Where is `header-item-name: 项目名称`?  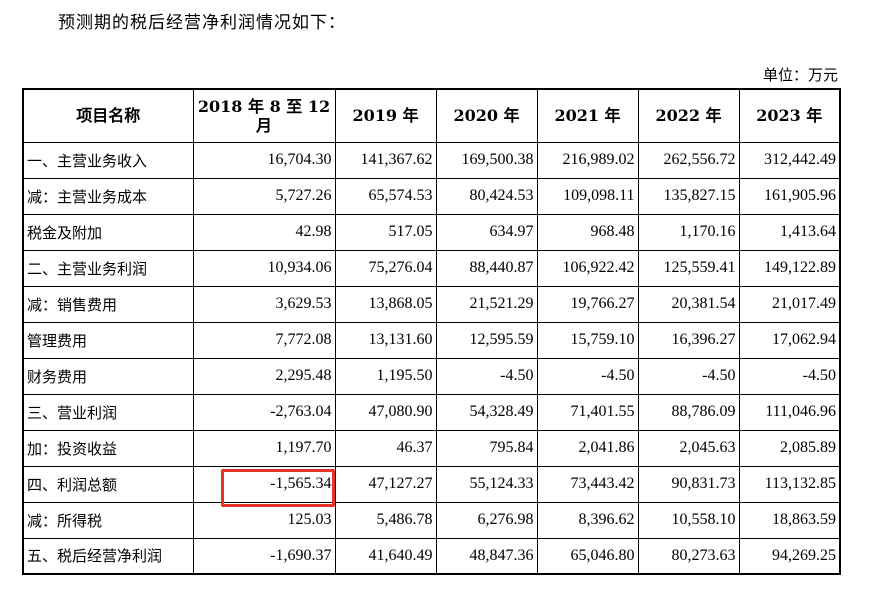
header-item-name: 项目名称 is located at coordinates (108, 115).